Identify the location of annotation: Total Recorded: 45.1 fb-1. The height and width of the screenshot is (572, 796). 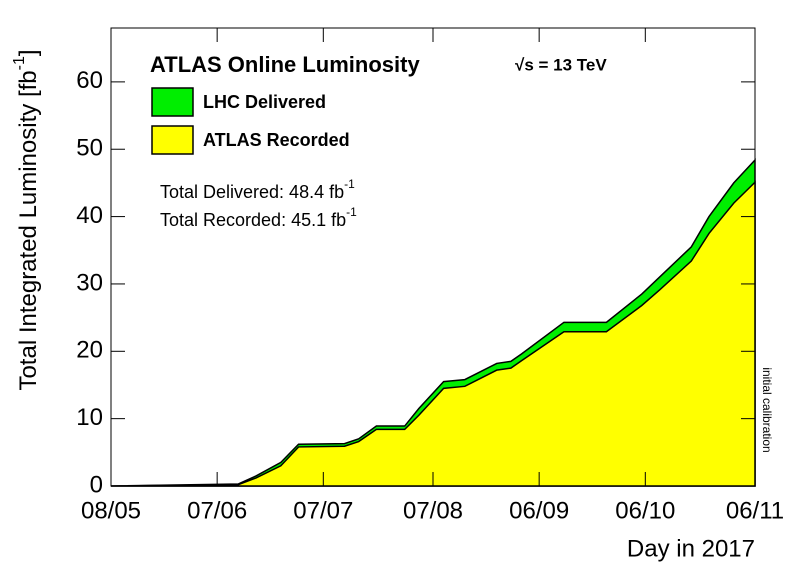
(258, 217).